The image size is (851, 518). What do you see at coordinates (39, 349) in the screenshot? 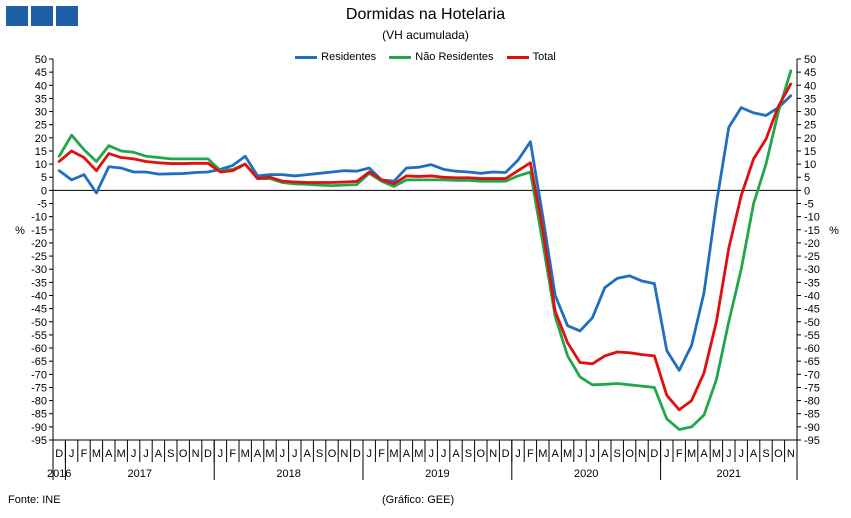
I see `y-tick-label-left: -60` at bounding box center [39, 349].